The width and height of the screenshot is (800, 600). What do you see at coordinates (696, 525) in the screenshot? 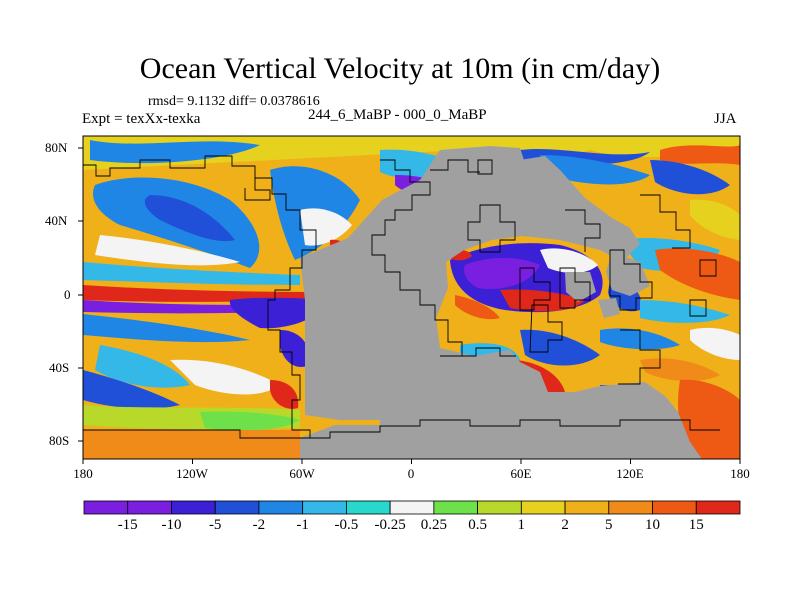
I see `colorbar-label: 15` at bounding box center [696, 525].